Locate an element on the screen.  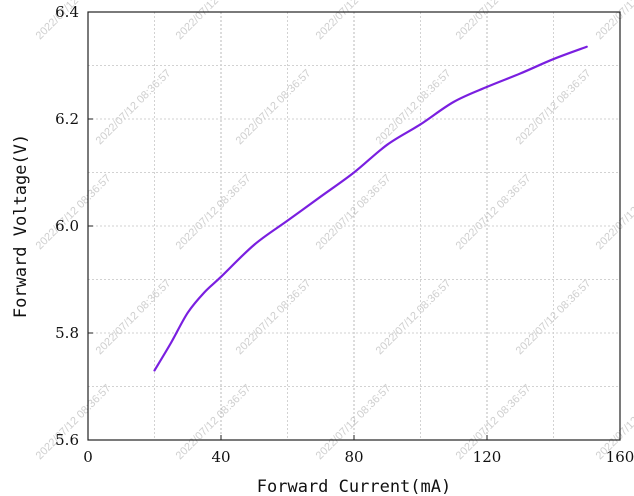
x-tick-label: 80 is located at coordinates (353, 457).